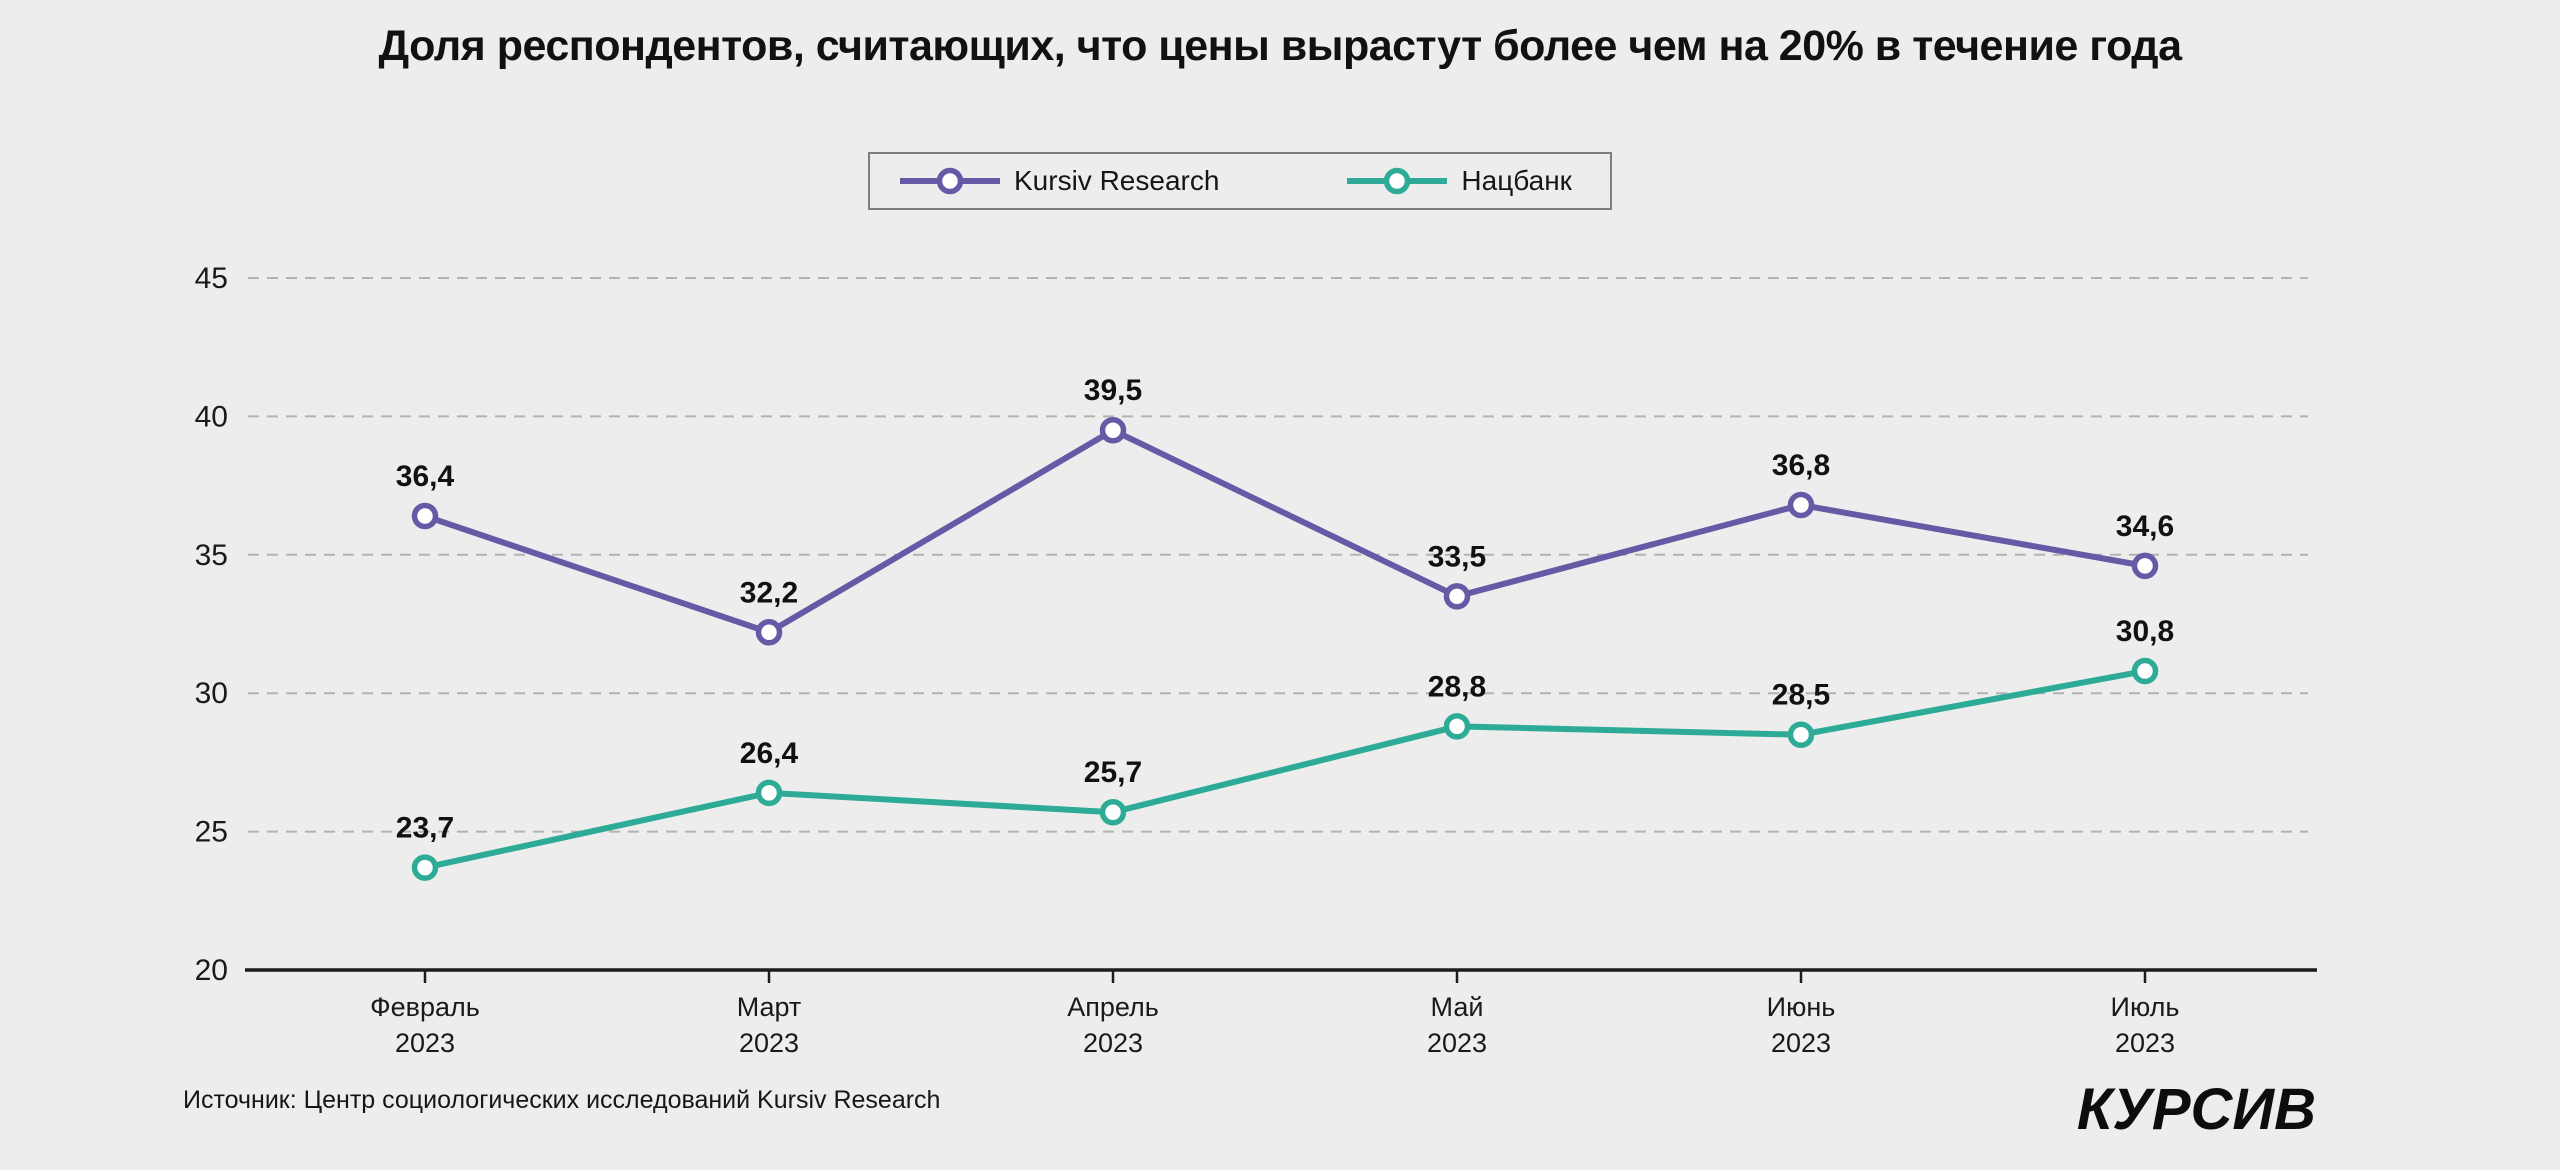  What do you see at coordinates (1117, 180) in the screenshot?
I see `legend-item-label: Kursiv Research` at bounding box center [1117, 180].